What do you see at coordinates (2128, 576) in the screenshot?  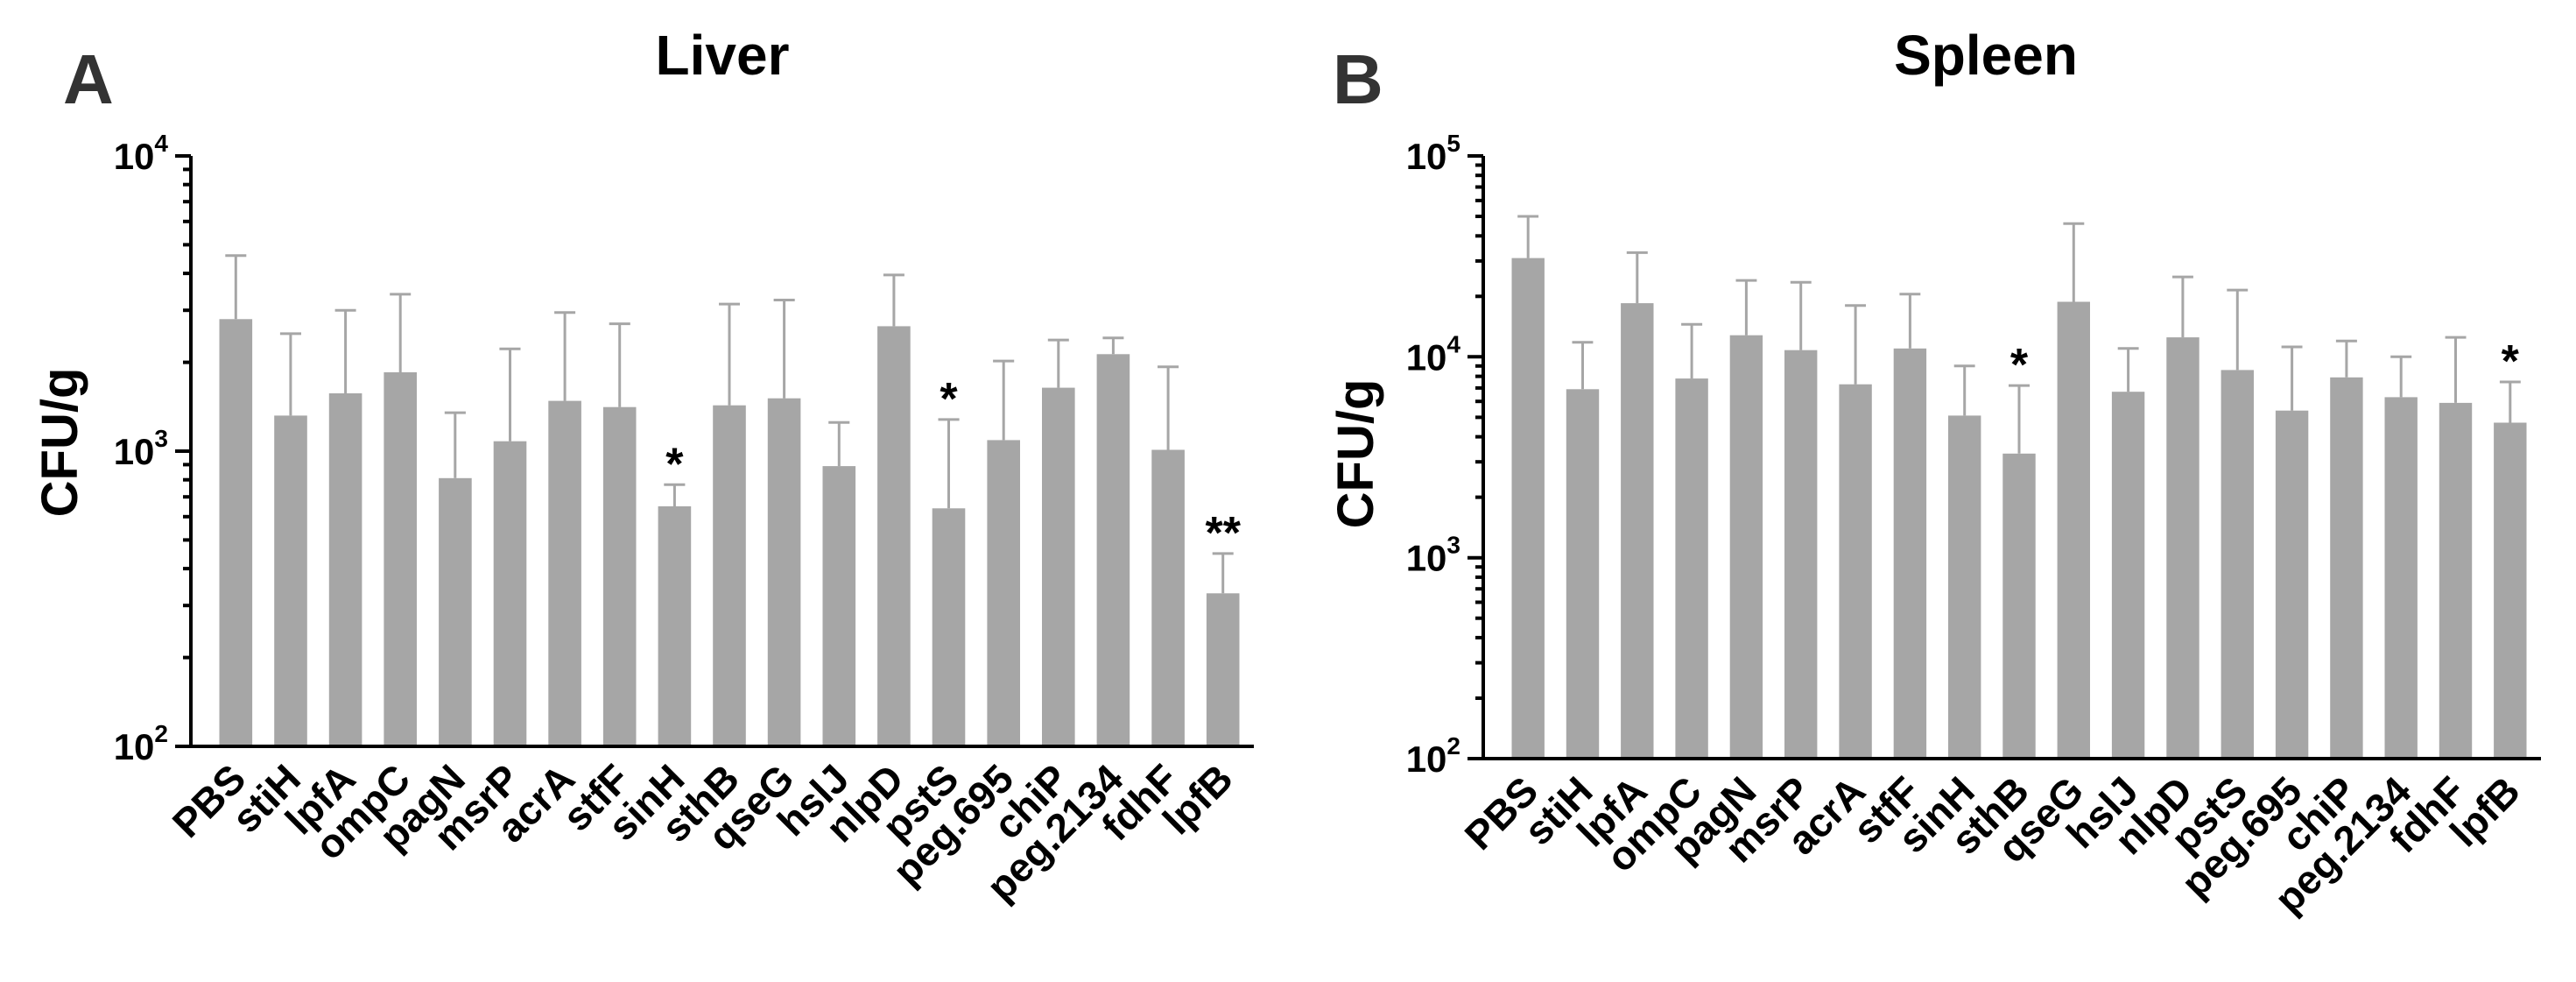 I see `bar-spleen-hslJ` at bounding box center [2128, 576].